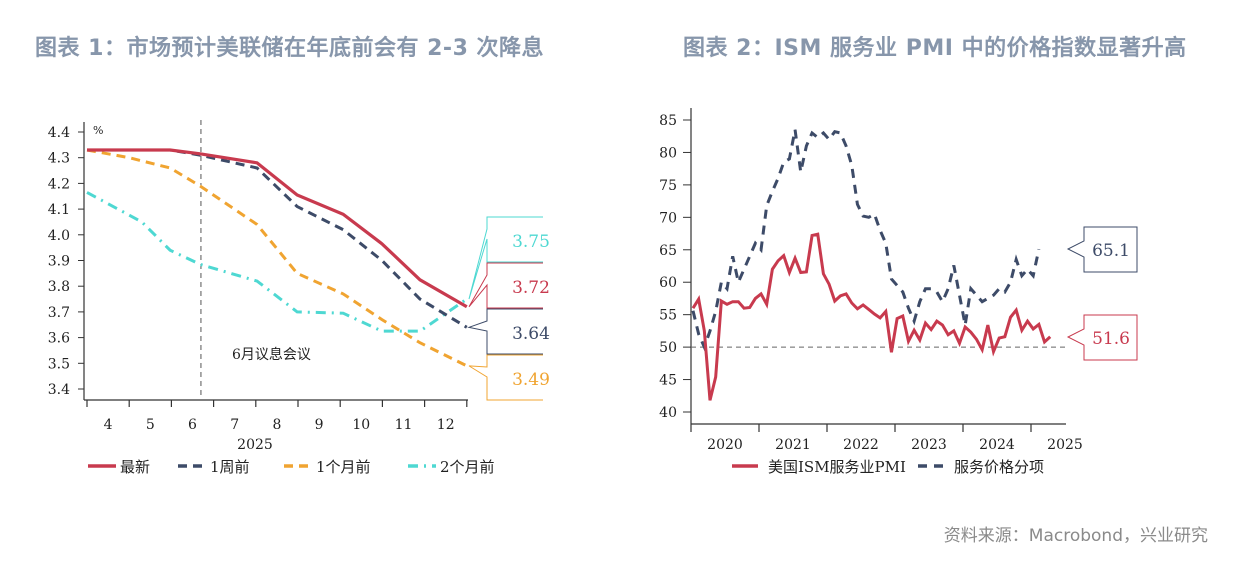 Image resolution: width=1260 pixels, height=580 pixels. I want to click on x-tick-label: 9, so click(319, 425).